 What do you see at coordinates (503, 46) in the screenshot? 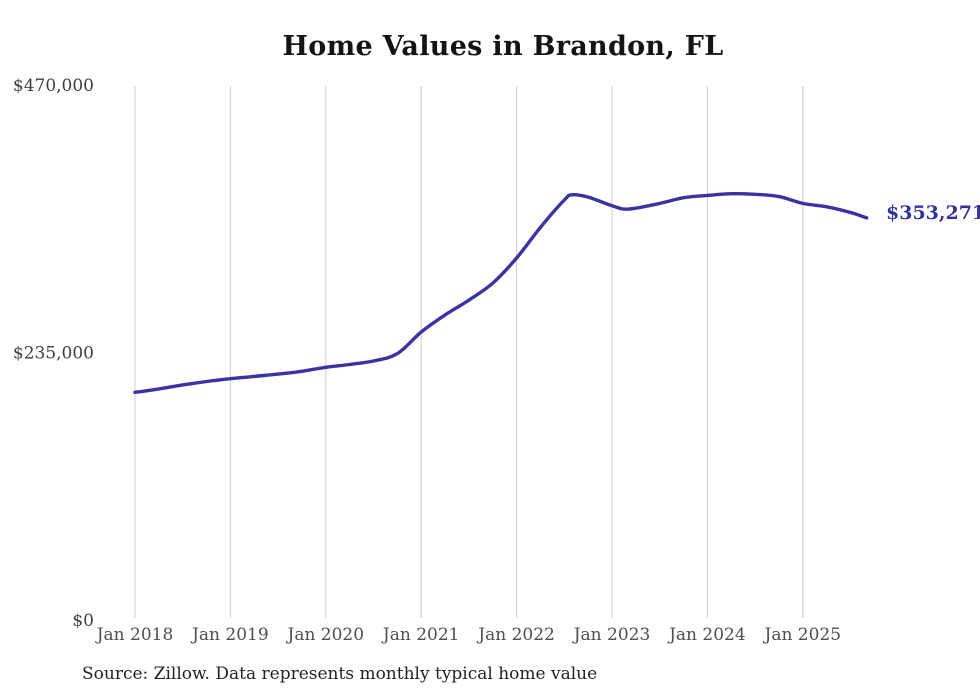
I see `chart-title: Home Values in Brandon, FL` at bounding box center [503, 46].